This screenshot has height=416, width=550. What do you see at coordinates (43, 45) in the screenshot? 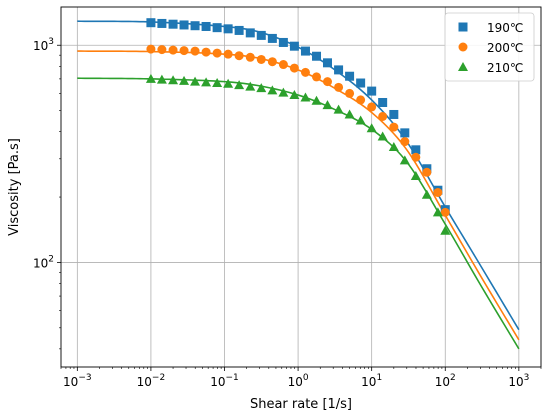
I see `y-tick-label: 10³` at bounding box center [43, 45].